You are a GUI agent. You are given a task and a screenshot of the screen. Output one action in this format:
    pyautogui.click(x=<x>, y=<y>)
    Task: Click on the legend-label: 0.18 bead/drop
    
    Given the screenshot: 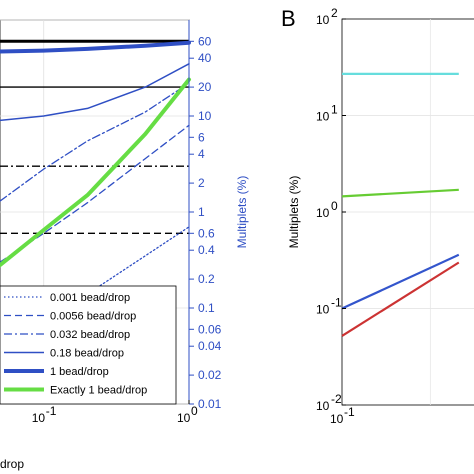 What is the action you would take?
    pyautogui.click(x=87, y=354)
    